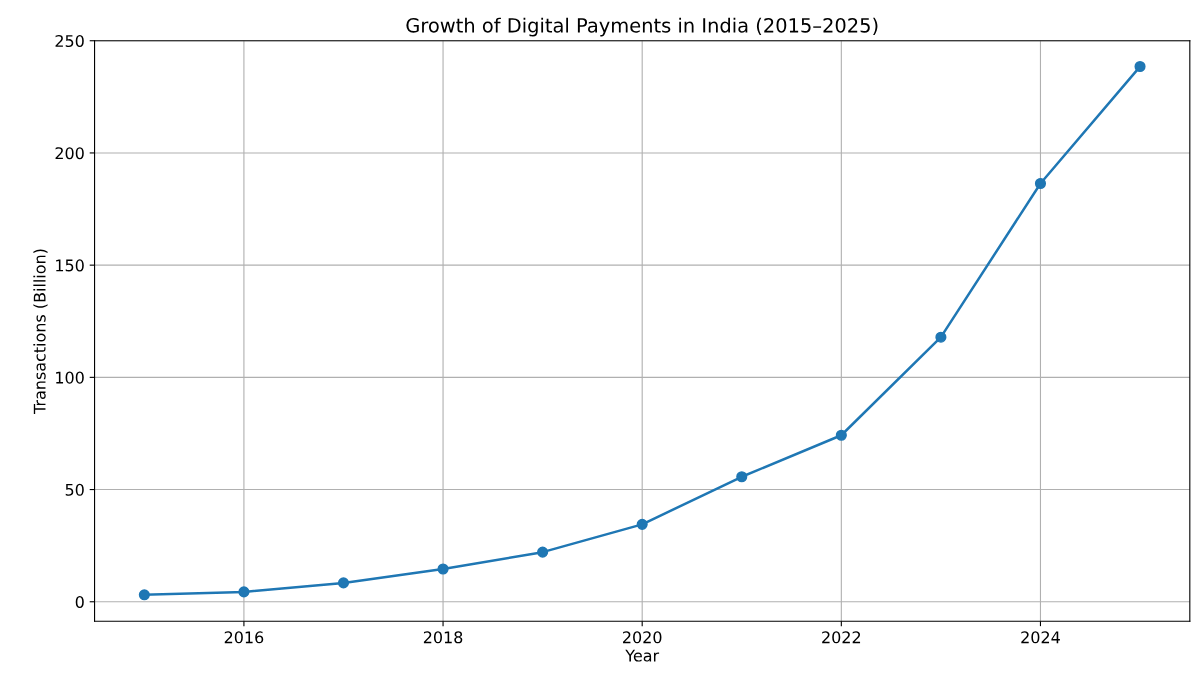  I want to click on y-tick-label: 50, so click(74, 489).